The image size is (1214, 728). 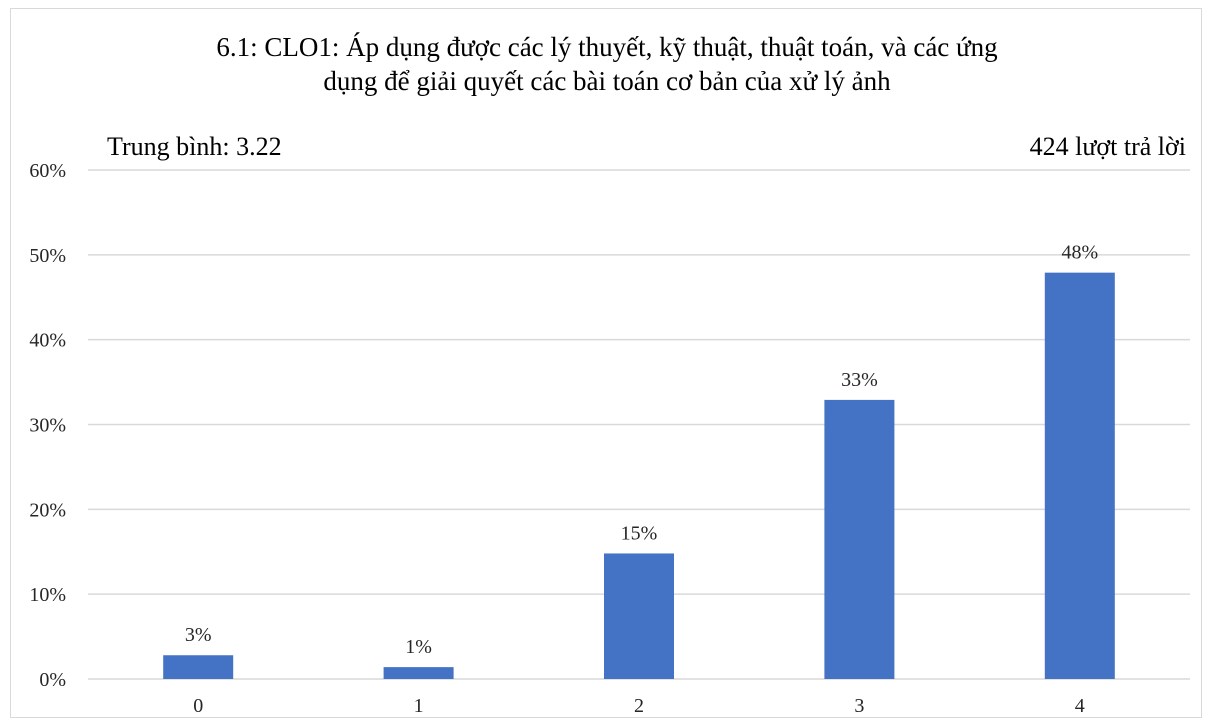 What do you see at coordinates (859, 380) in the screenshot?
I see `data-label: 33%` at bounding box center [859, 380].